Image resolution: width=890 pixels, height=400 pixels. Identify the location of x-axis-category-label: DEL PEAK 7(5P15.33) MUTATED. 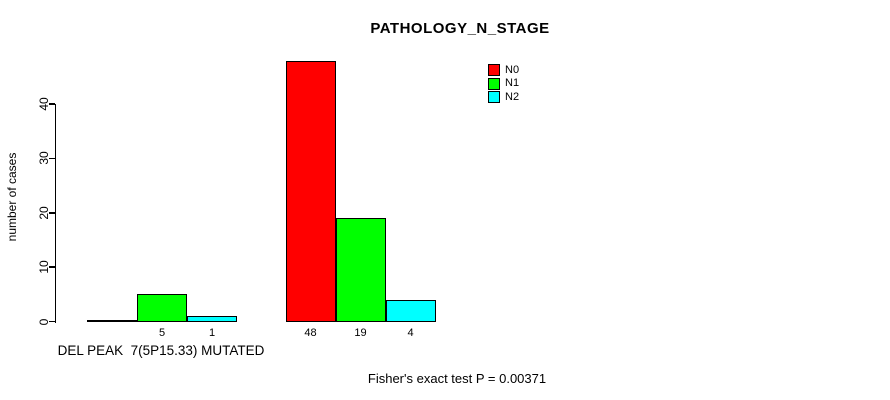
(161, 350).